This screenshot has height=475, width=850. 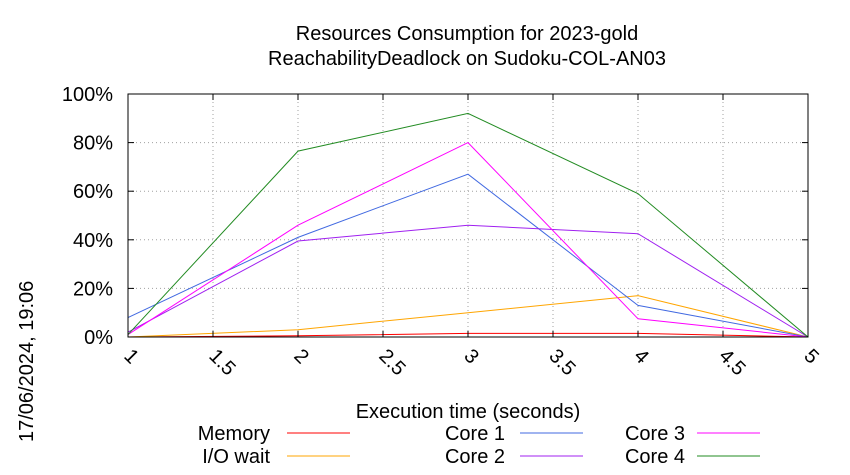 What do you see at coordinates (467, 59) in the screenshot?
I see `chart-subtitle: ReachabilityDeadlock on Sudoku-COL-AN03` at bounding box center [467, 59].